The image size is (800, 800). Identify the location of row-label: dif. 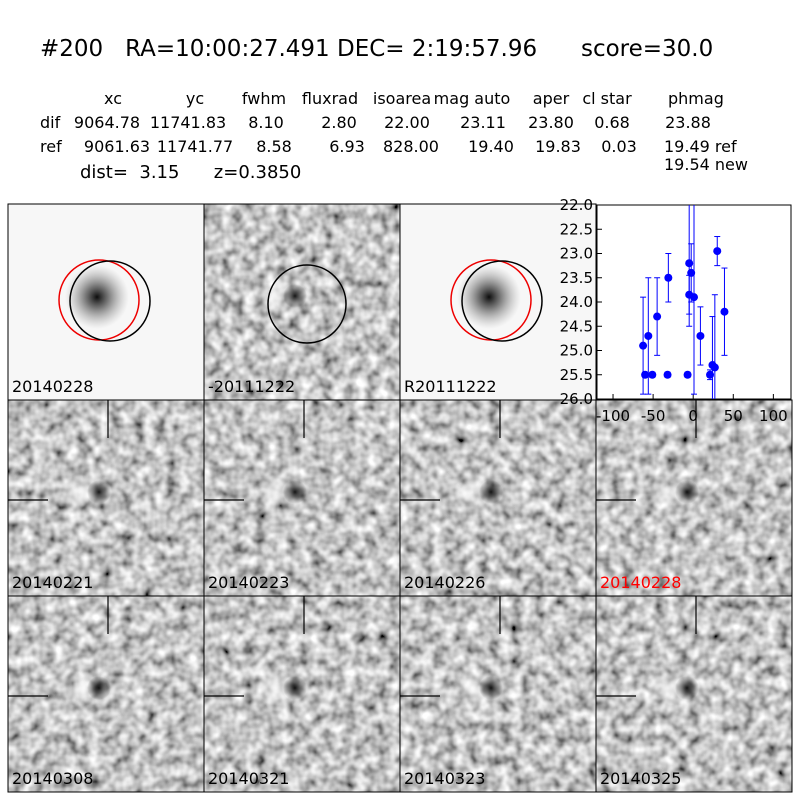
(50, 122).